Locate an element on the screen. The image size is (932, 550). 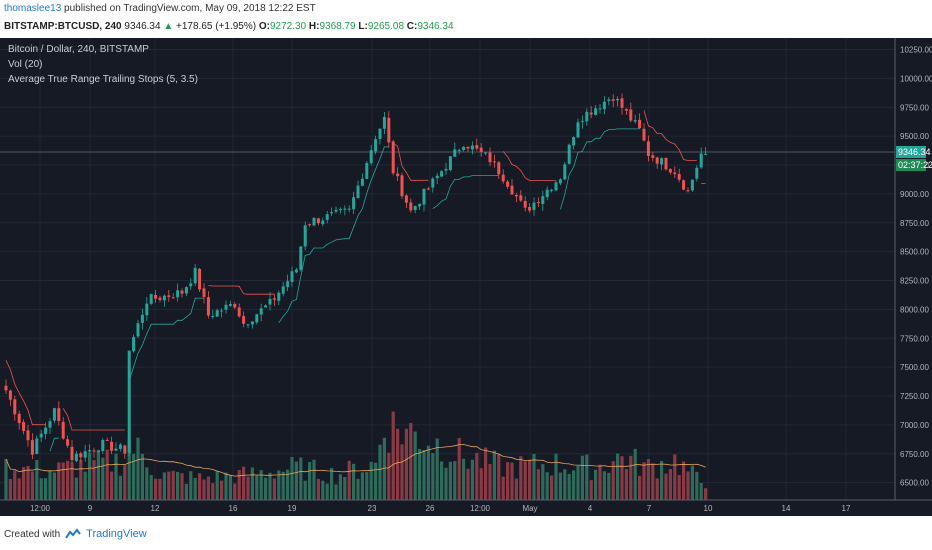
time-tick-label: 16 is located at coordinates (233, 508).